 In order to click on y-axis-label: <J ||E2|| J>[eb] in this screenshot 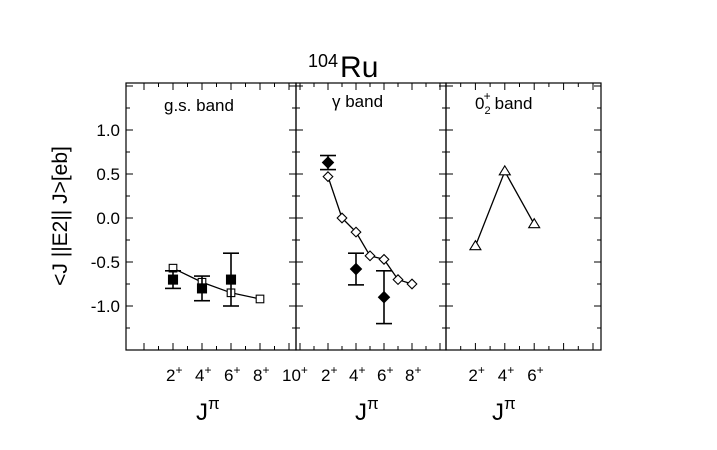, I will do `click(60, 216)`.